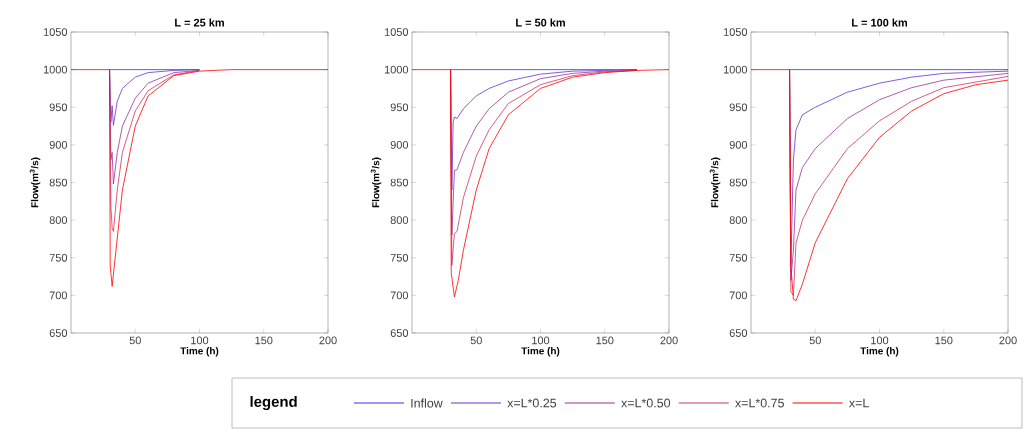 This screenshot has width=1027, height=432. Describe the element at coordinates (759, 403) in the screenshot. I see `legend-label: x=L*0.75` at that location.